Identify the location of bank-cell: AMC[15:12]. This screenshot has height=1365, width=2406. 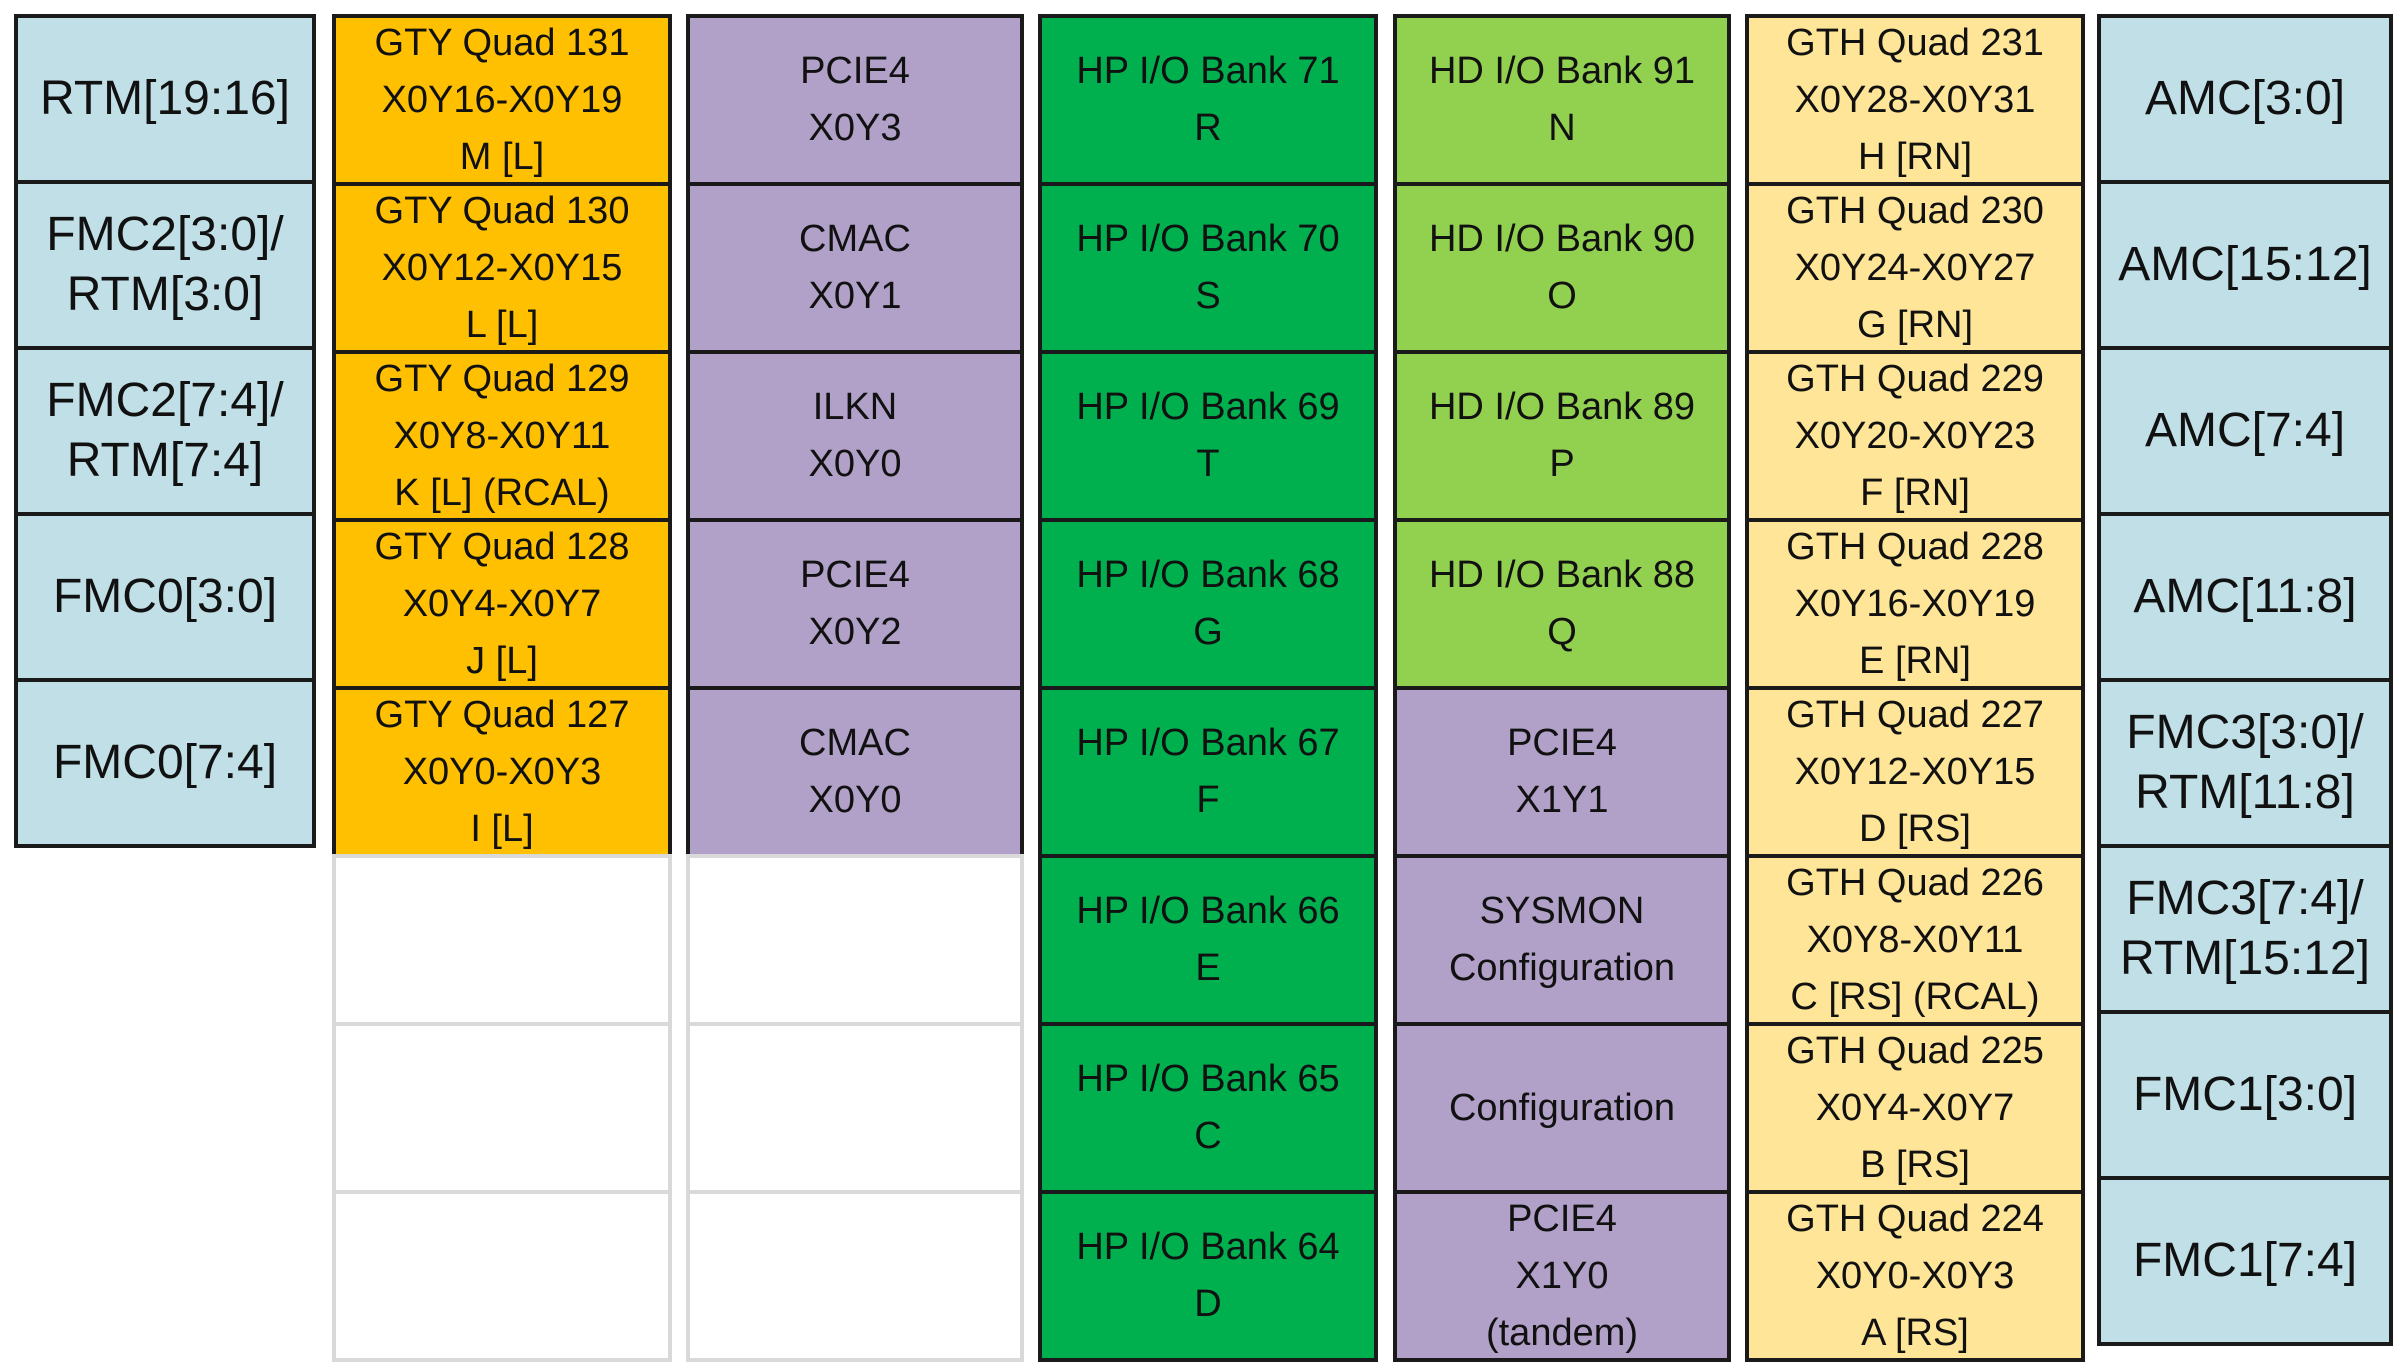
(2245, 265).